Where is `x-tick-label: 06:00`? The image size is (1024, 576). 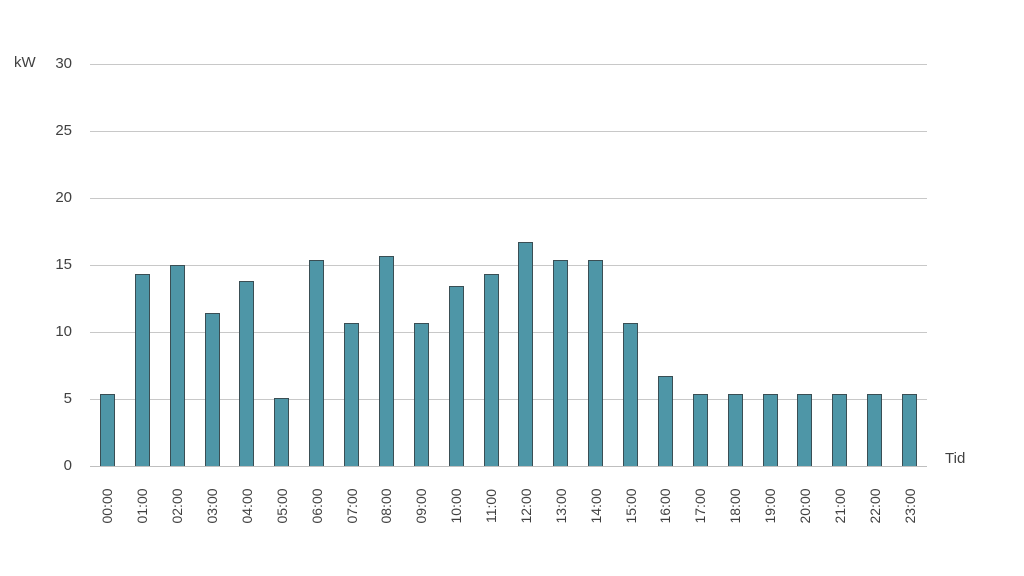 x-tick-label: 06:00 is located at coordinates (316, 506).